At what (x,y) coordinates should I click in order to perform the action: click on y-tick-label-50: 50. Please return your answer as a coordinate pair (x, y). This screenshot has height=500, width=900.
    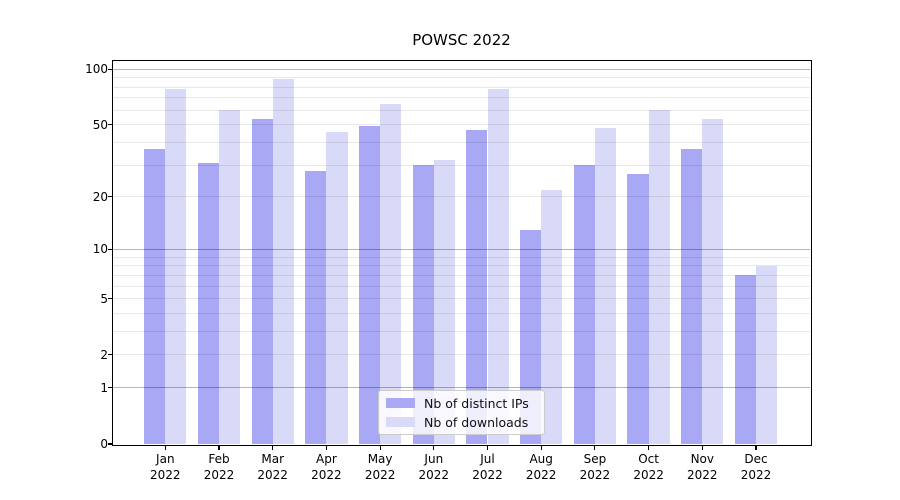
    Looking at the image, I should click on (100, 124).